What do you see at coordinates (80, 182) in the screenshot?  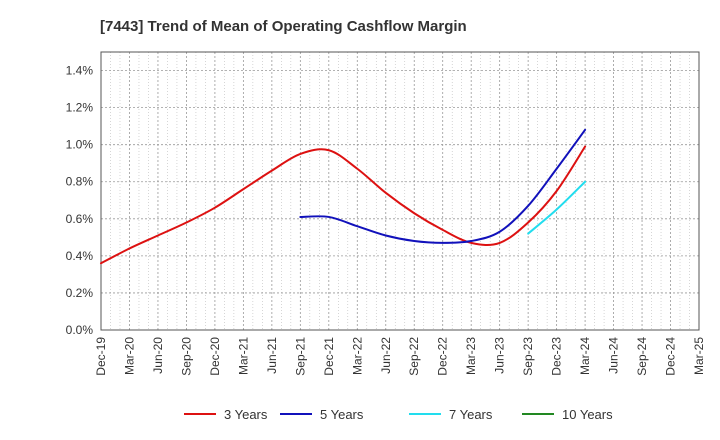 I see `y-tick-label: 0.8%` at bounding box center [80, 182].